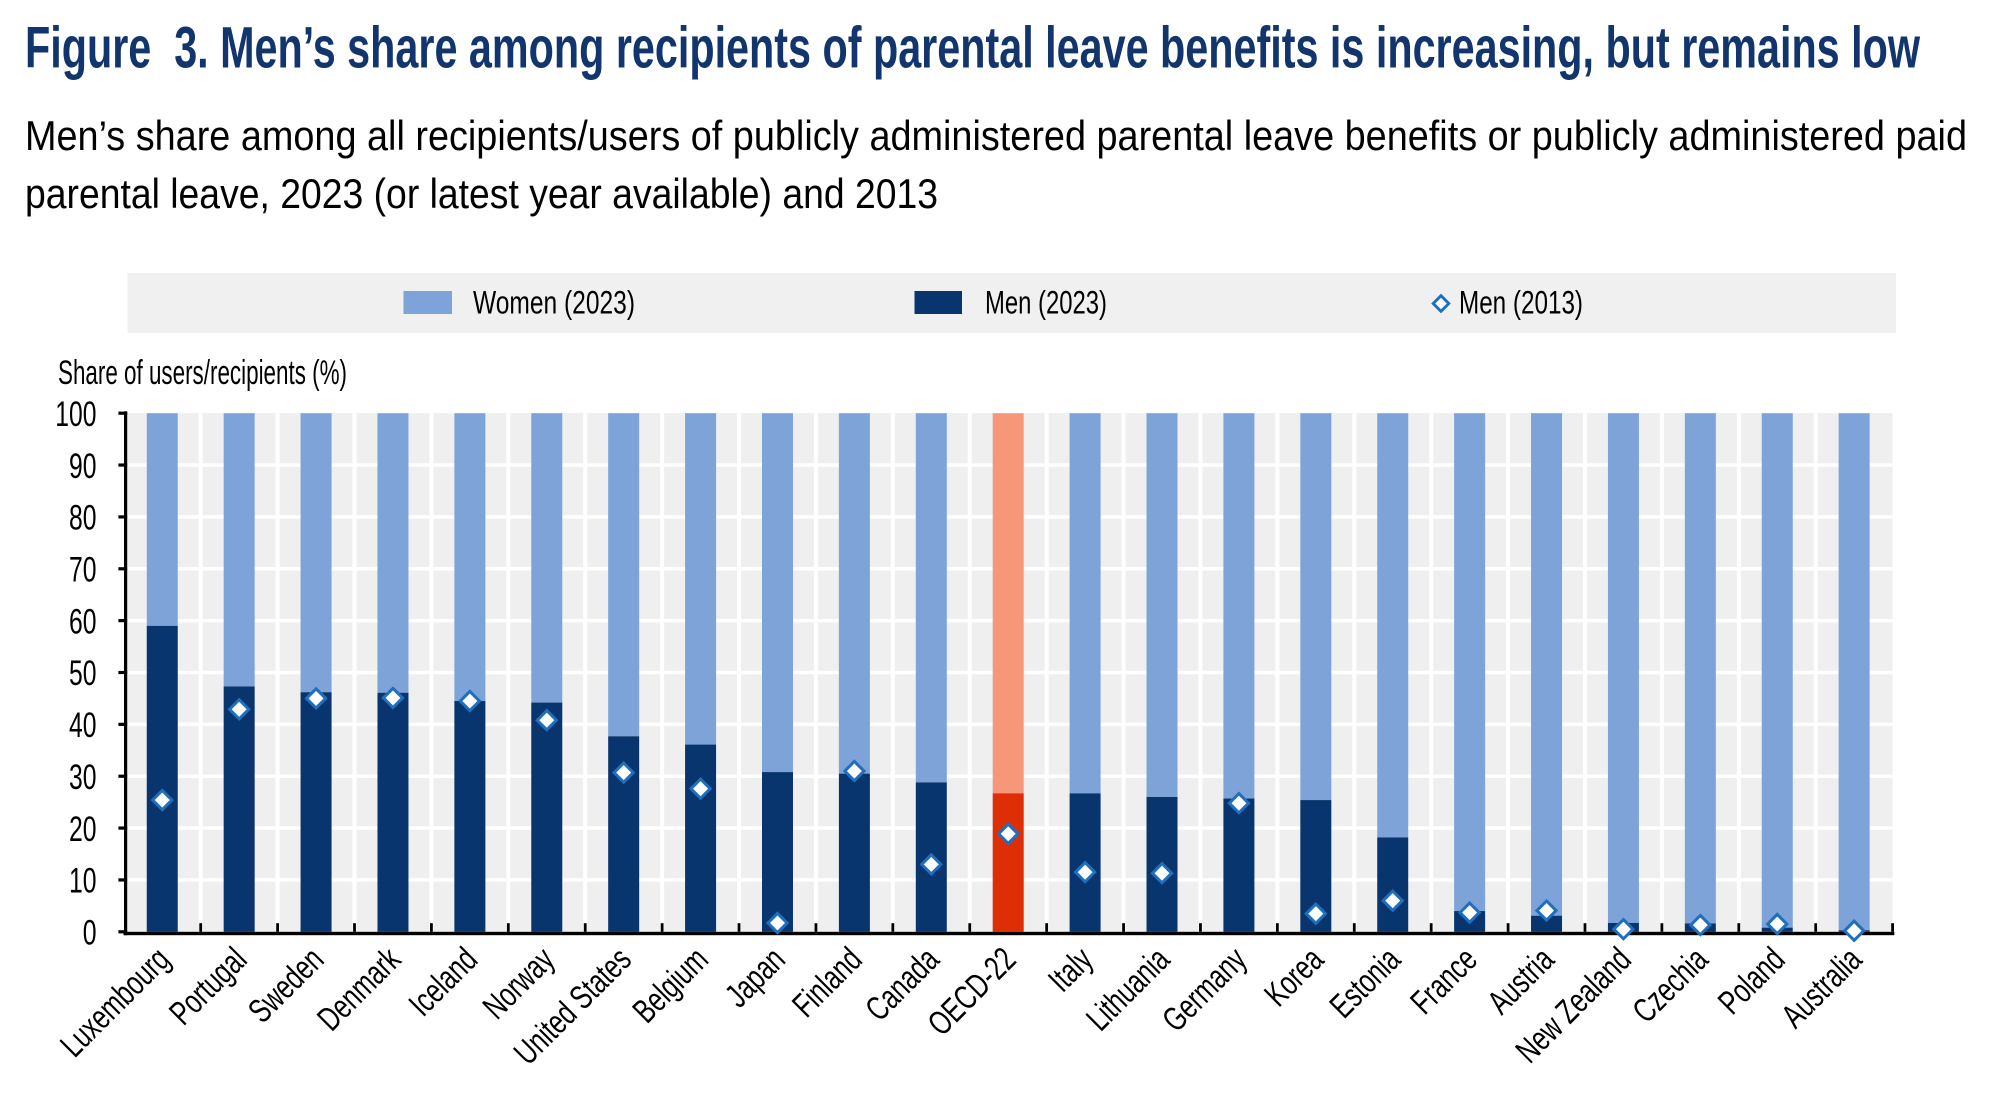  I want to click on svg-text: Share of users/recipients (%), so click(202, 373).